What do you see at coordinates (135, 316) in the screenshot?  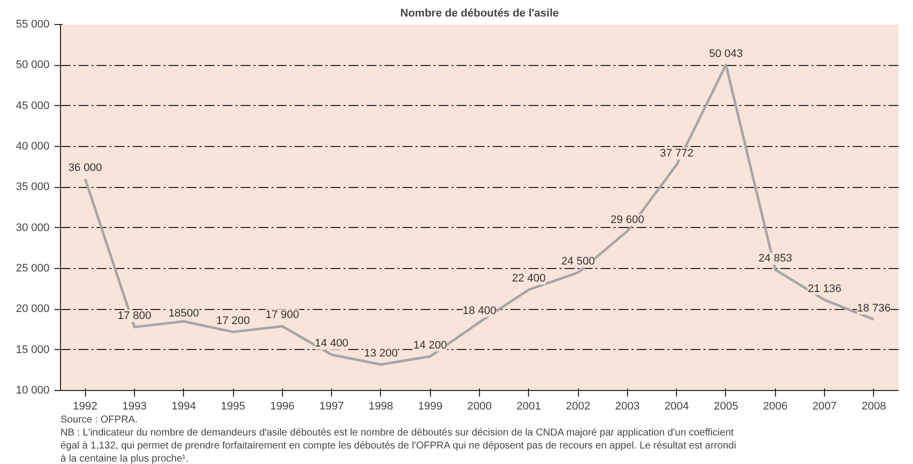 I see `data-label: 17 800` at bounding box center [135, 316].